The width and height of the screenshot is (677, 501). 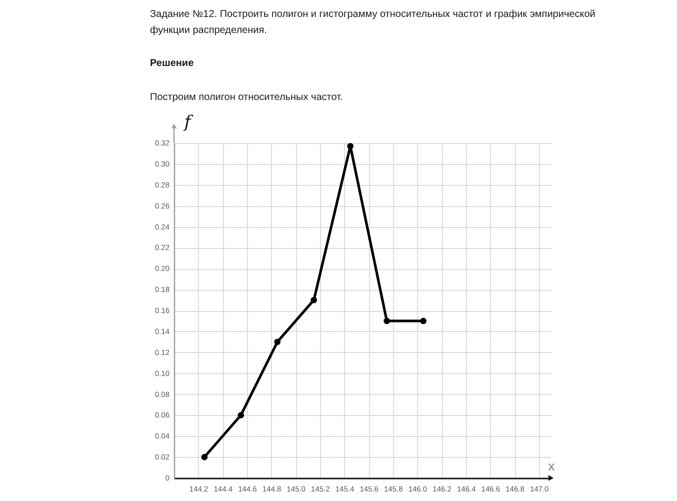 I want to click on x-axis-title: X, so click(x=552, y=468).